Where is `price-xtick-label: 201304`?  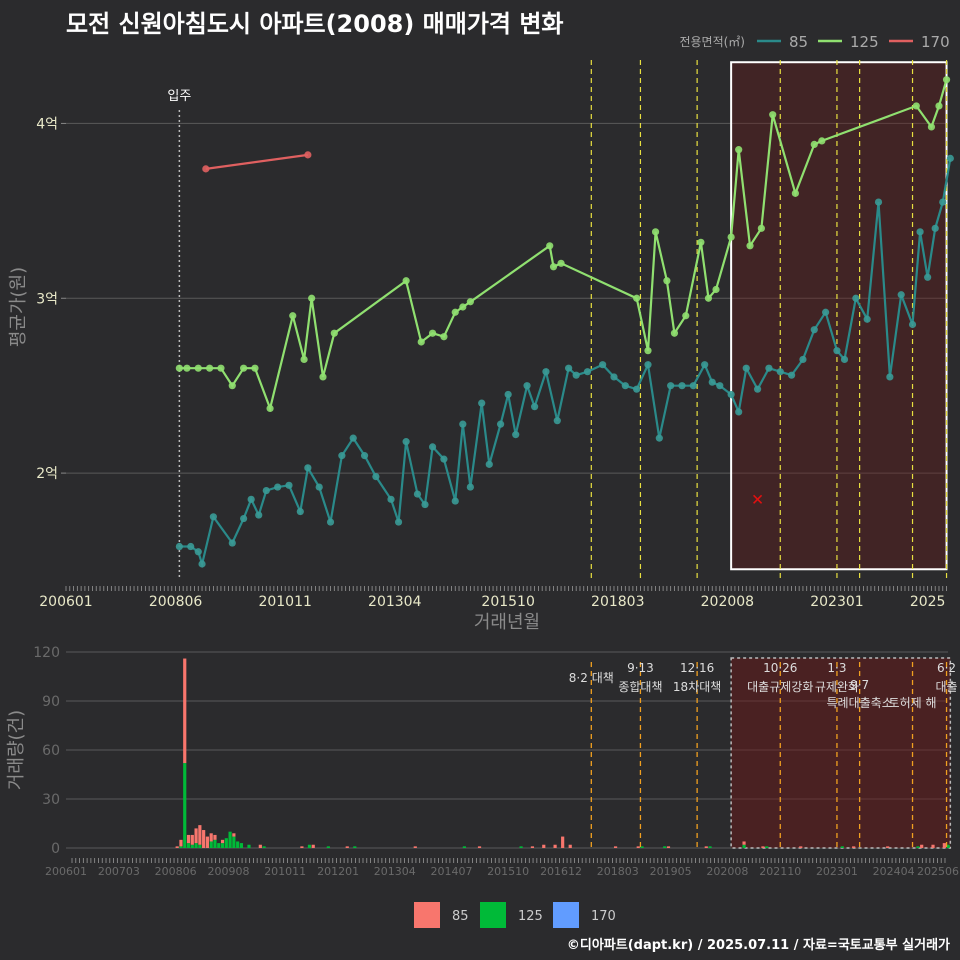
price-xtick-label: 201304 is located at coordinates (395, 602).